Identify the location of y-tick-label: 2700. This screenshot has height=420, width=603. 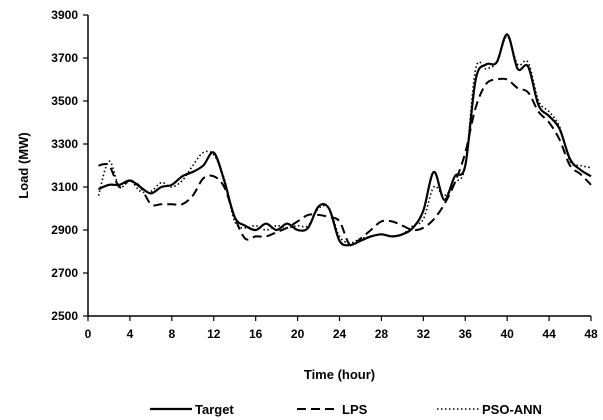
(64, 273).